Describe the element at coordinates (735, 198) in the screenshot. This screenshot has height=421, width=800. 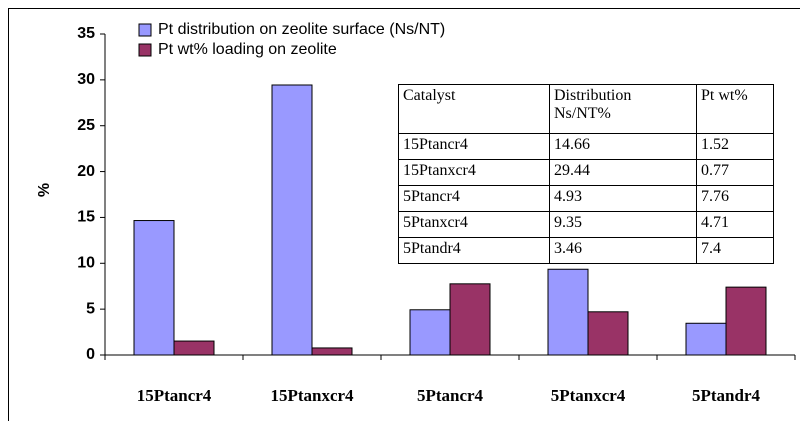
I see `table-cell: 7.76` at that location.